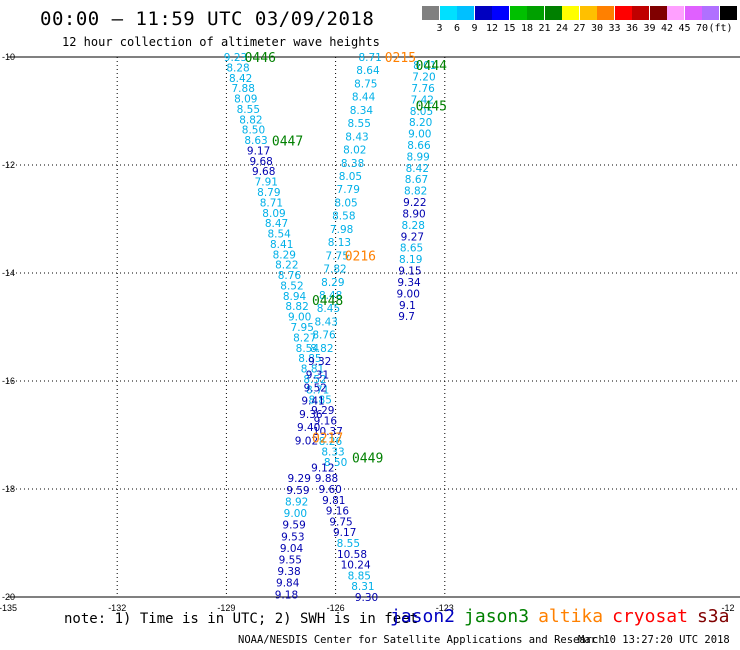 This screenshot has width=740, height=650. Describe the element at coordinates (445, 608) in the screenshot. I see `x-tick-label: -123` at that location.